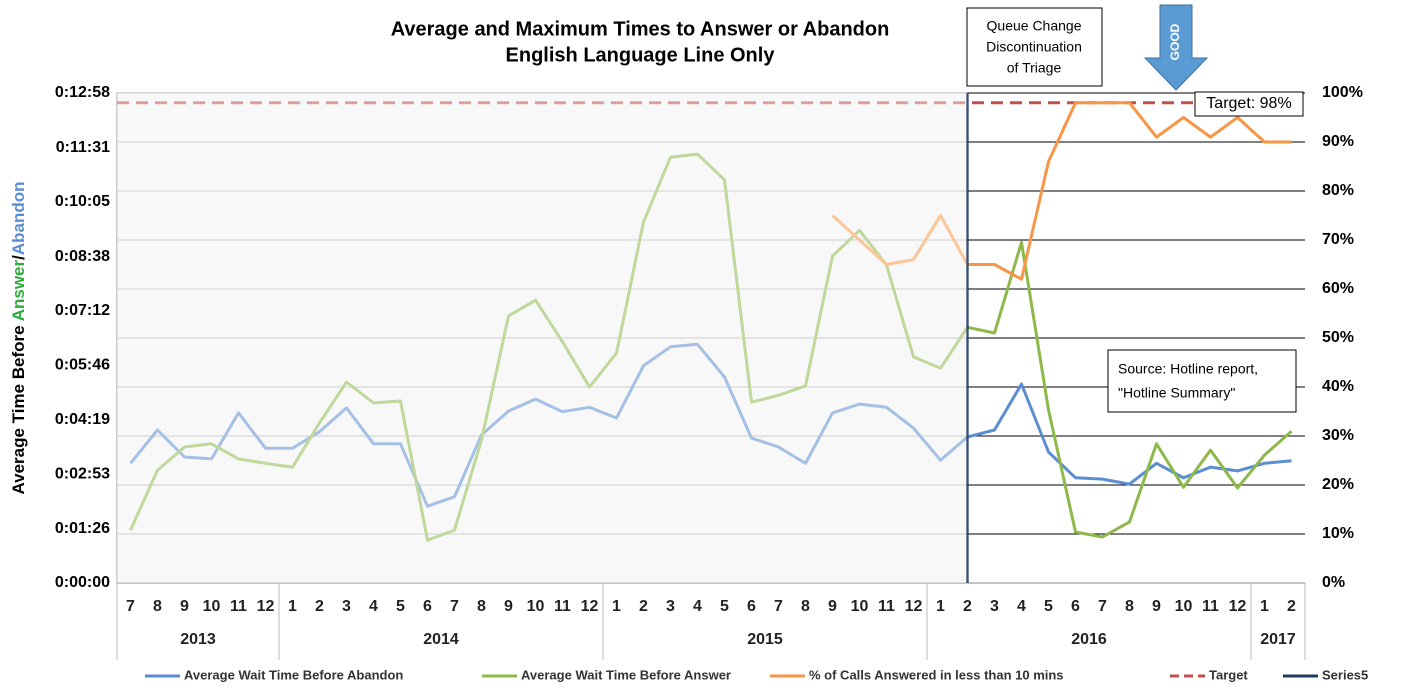  Describe the element at coordinates (82, 473) in the screenshot. I see `y-tick-label: 0:02:53` at that location.